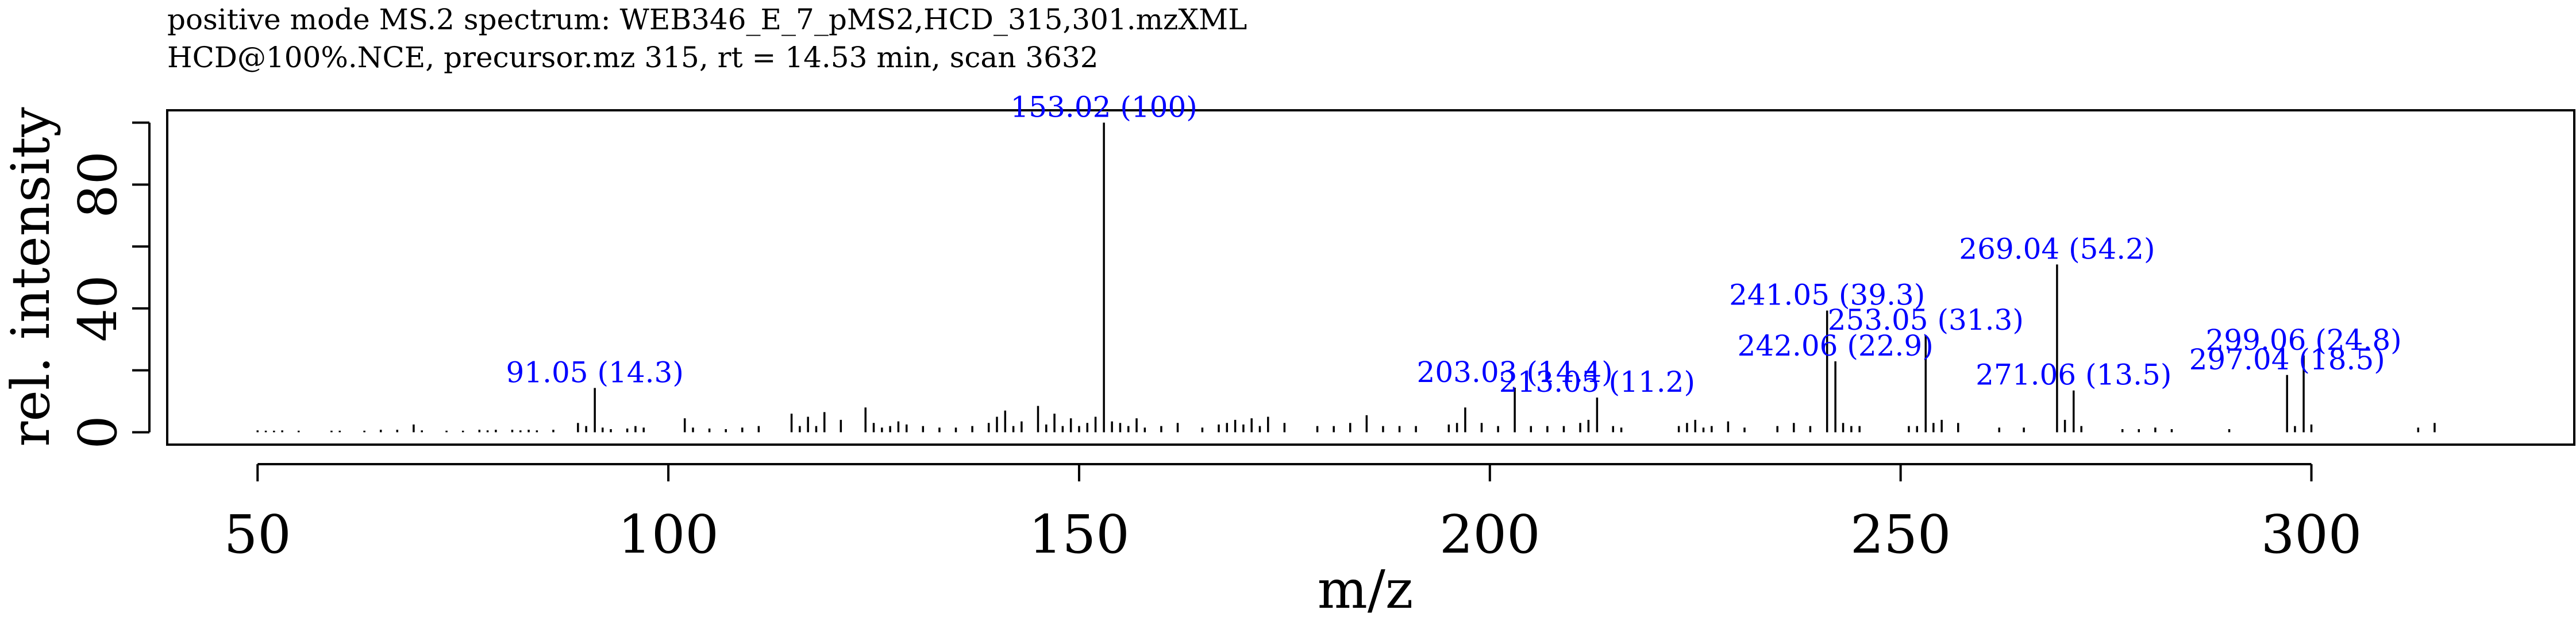  What do you see at coordinates (2073, 375) in the screenshot?
I see `peak-label: 271.06 (13.5)` at bounding box center [2073, 375].